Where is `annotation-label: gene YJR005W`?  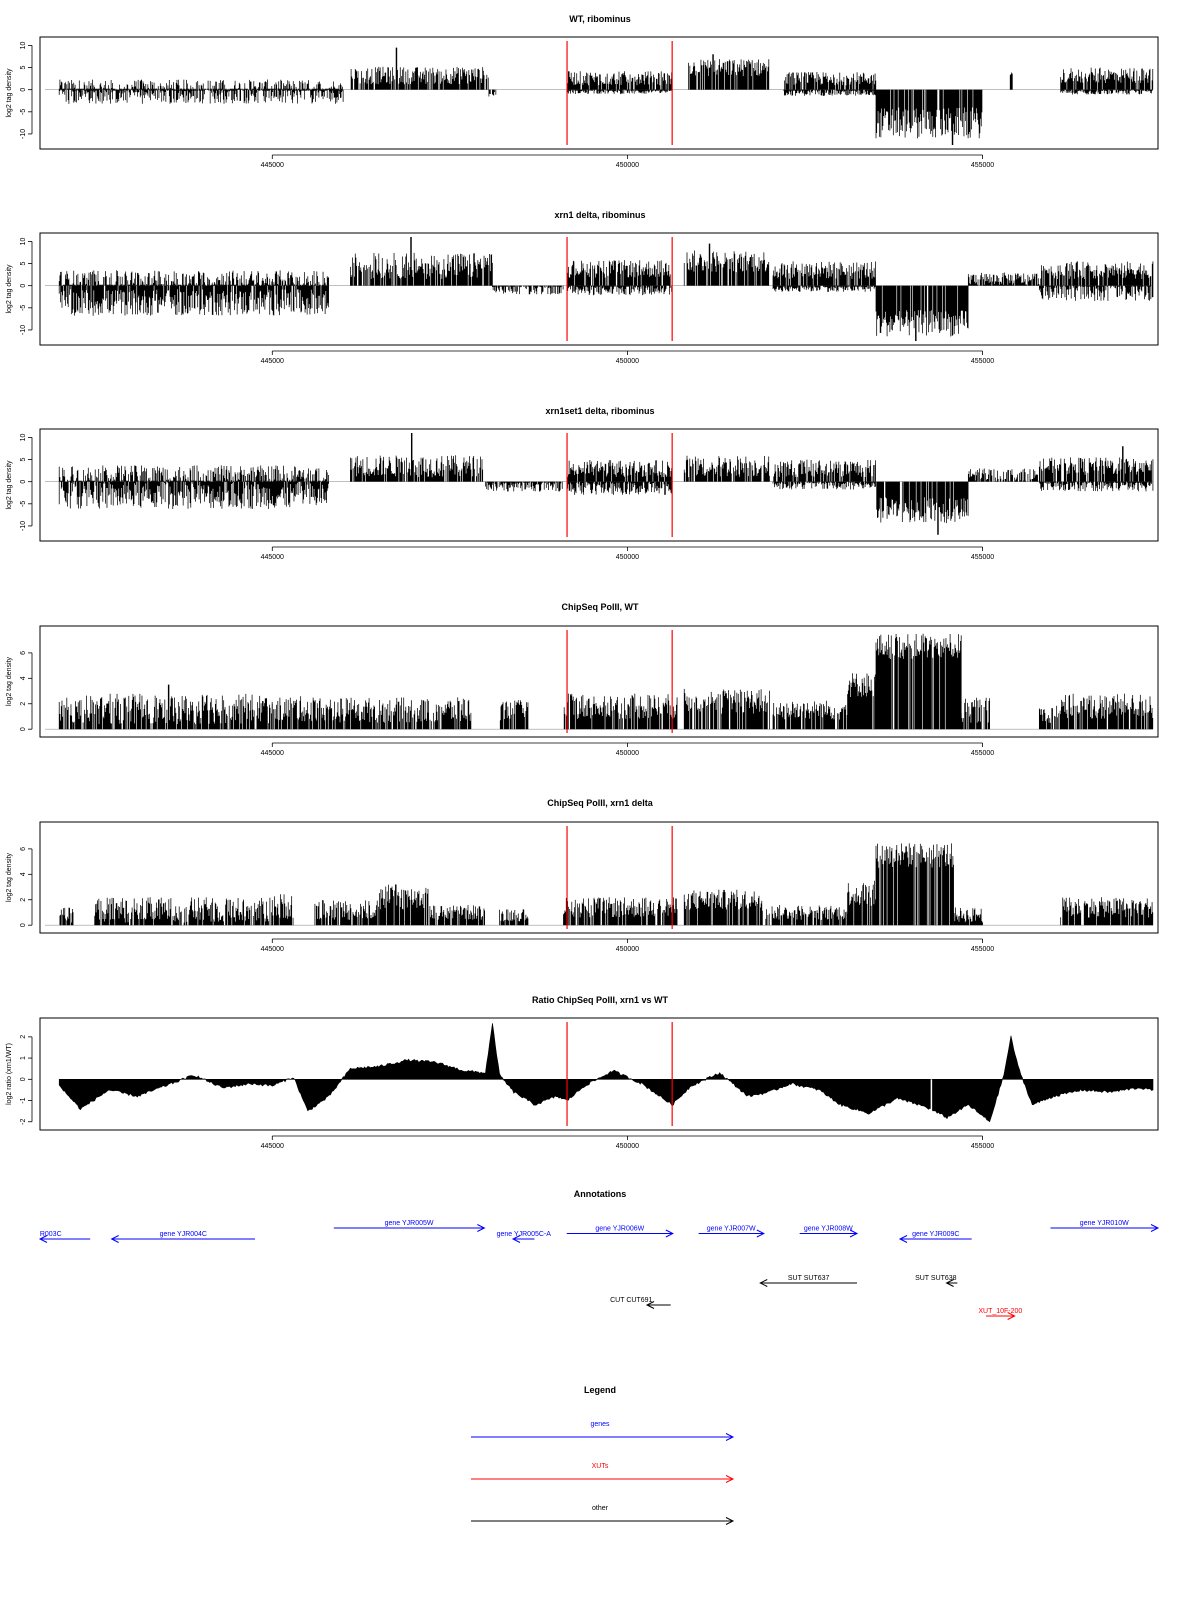 annotation-label: gene YJR005W is located at coordinates (409, 1223).